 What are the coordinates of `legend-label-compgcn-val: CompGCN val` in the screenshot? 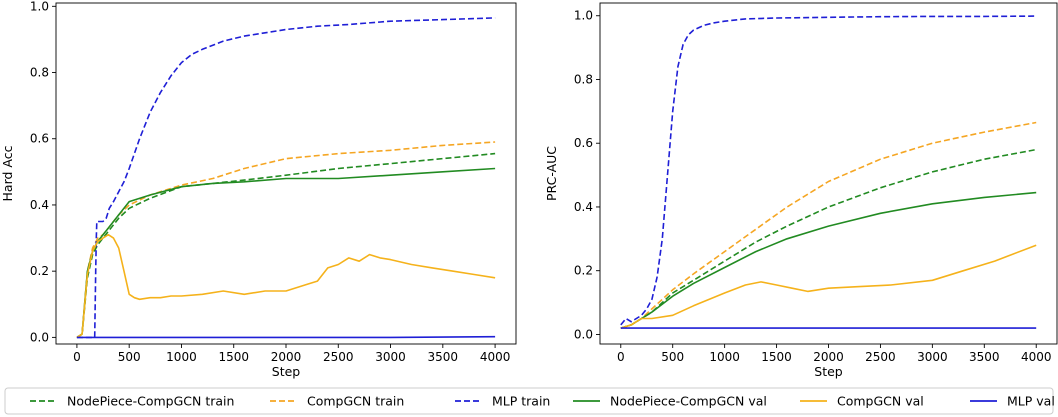 It's located at (880, 401).